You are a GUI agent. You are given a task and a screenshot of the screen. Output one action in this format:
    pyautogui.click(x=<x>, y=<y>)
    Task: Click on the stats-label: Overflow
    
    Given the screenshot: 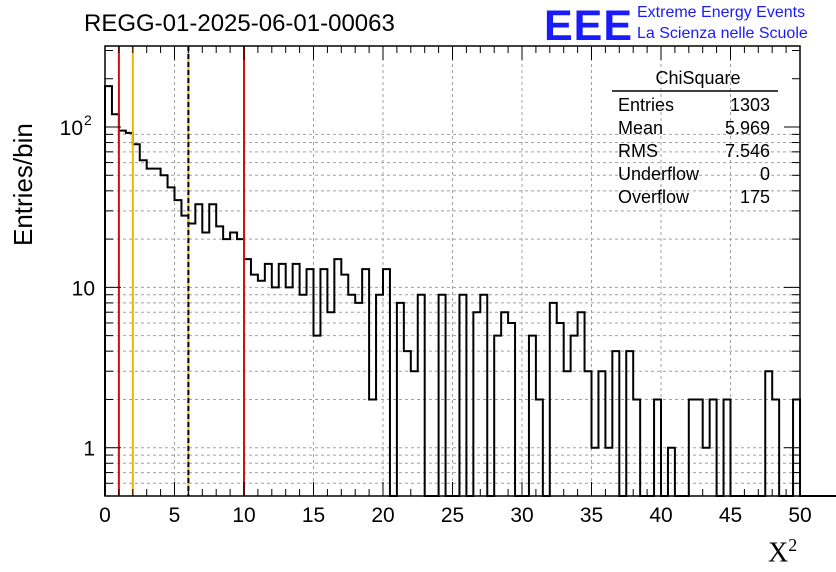 What is the action you would take?
    pyautogui.click(x=654, y=197)
    